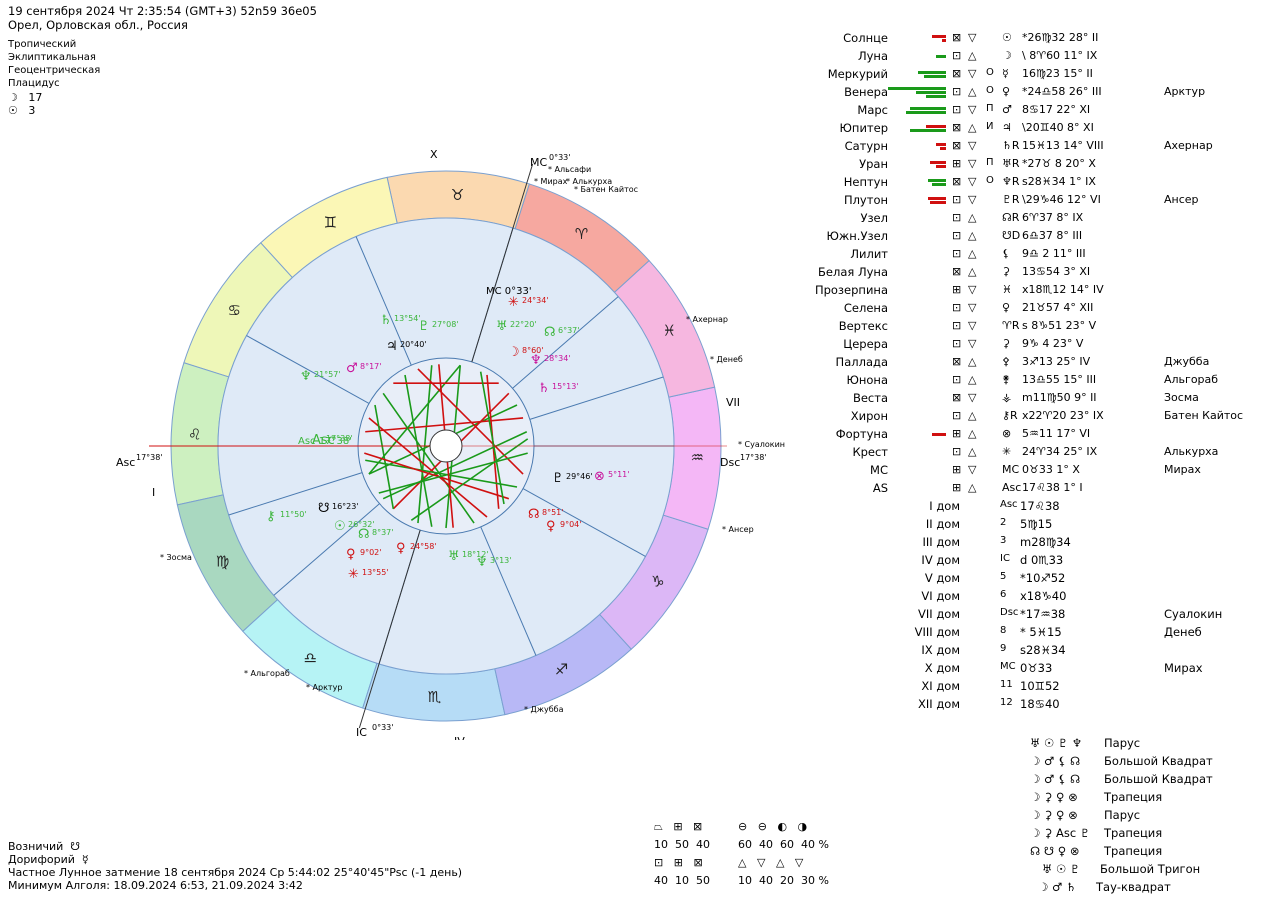 This screenshot has width=1280, height=898. I want to click on planet-marker: О, so click(990, 180).